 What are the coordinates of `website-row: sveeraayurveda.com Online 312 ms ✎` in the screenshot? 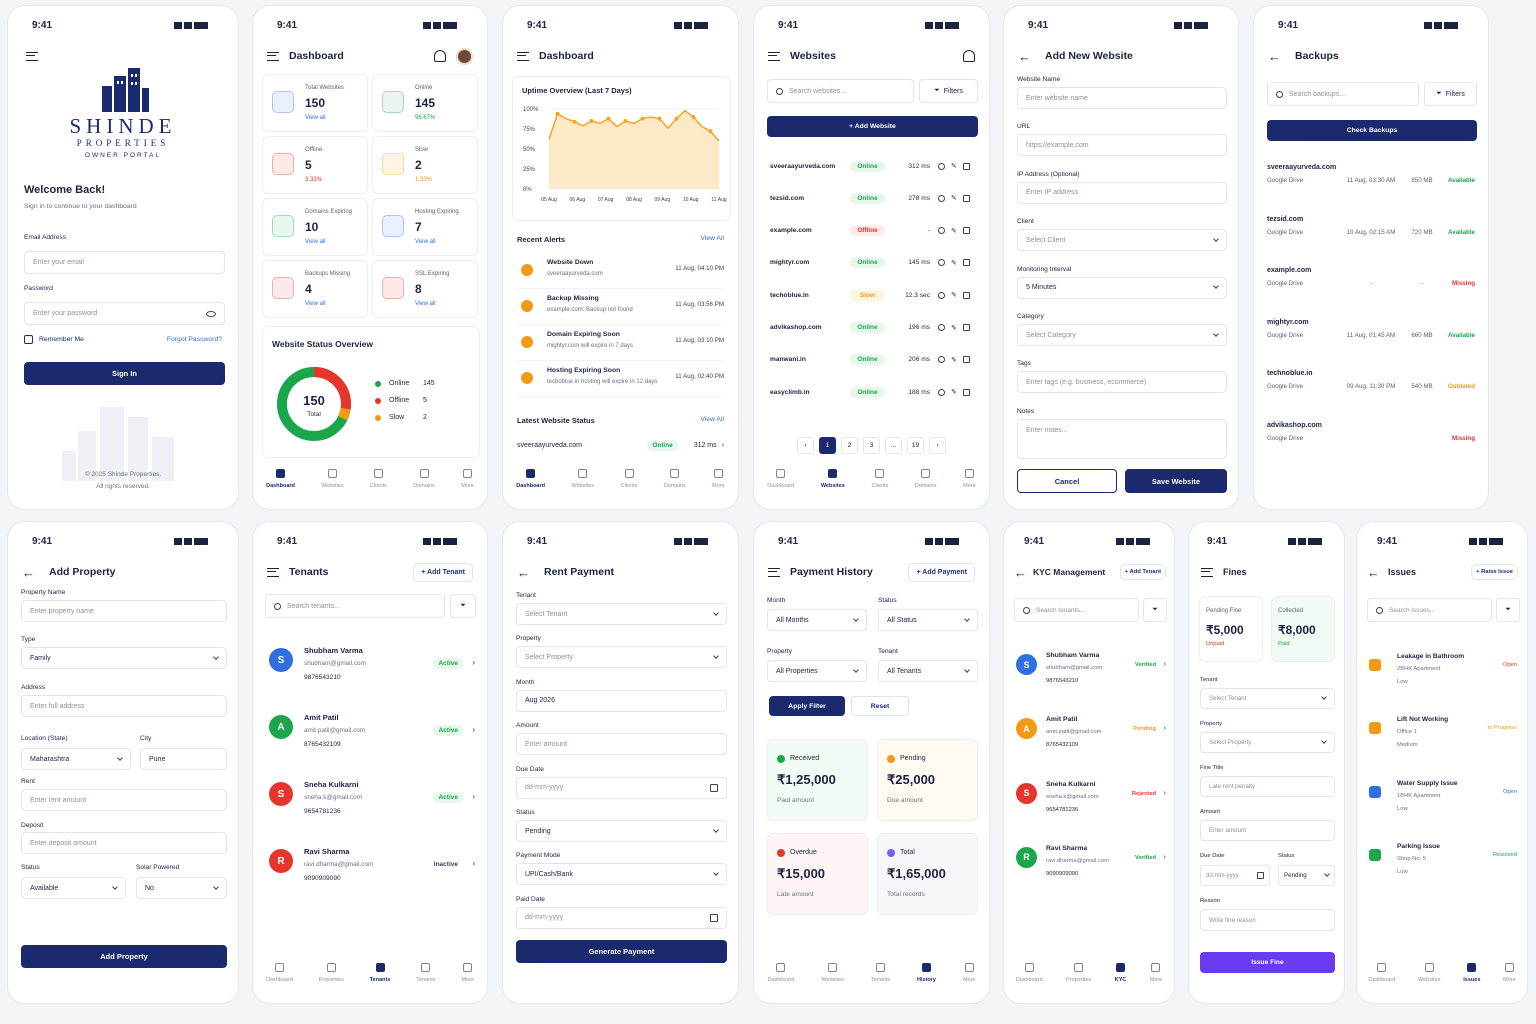 It's located at (872, 166).